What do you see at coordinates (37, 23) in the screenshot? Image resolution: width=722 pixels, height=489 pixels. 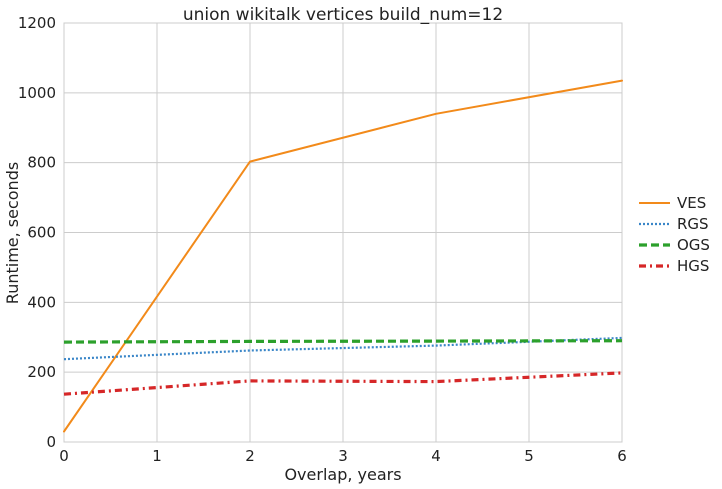 I see `y-tick-label: 1200` at bounding box center [37, 23].